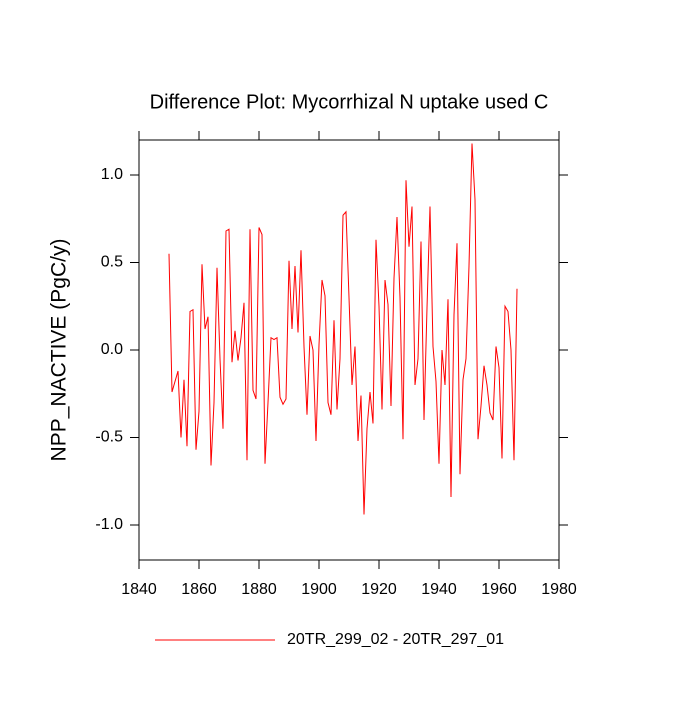 This screenshot has width=700, height=705. I want to click on y-axis-label: NPP_NACTIVE (PgC/y), so click(59, 350).